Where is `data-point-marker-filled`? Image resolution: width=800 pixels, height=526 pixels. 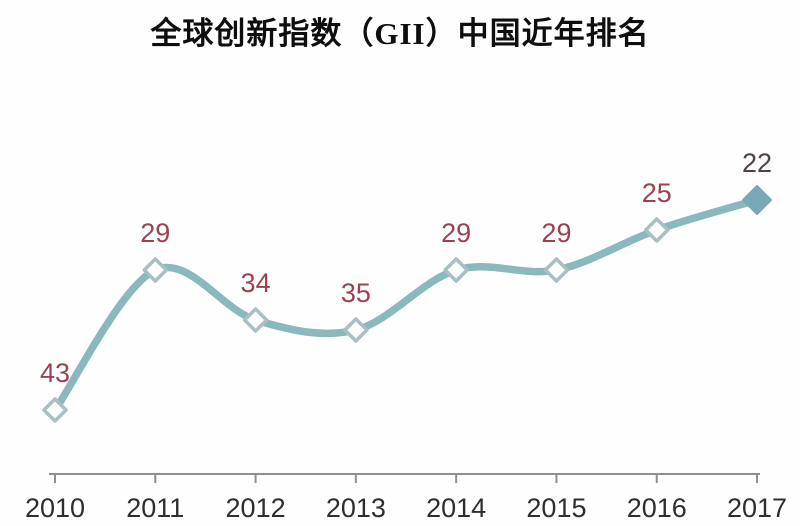
data-point-marker-filled is located at coordinates (757, 200).